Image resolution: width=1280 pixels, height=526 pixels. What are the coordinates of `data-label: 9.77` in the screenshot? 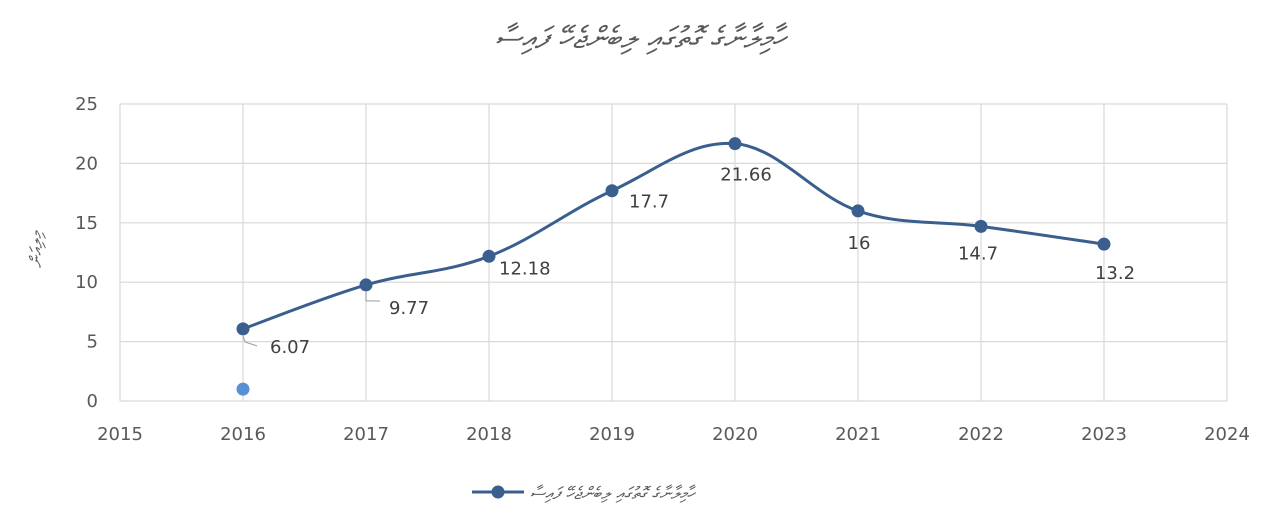 It's located at (409, 308).